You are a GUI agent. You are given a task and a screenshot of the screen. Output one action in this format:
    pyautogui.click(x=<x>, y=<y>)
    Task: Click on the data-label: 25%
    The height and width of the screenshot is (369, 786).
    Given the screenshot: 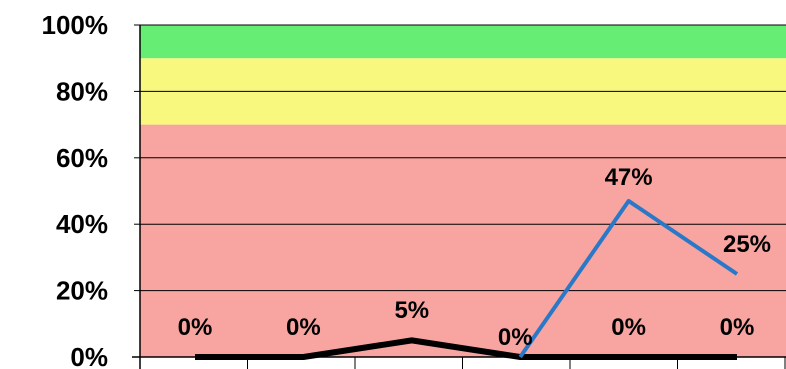 What is the action you would take?
    pyautogui.click(x=747, y=244)
    